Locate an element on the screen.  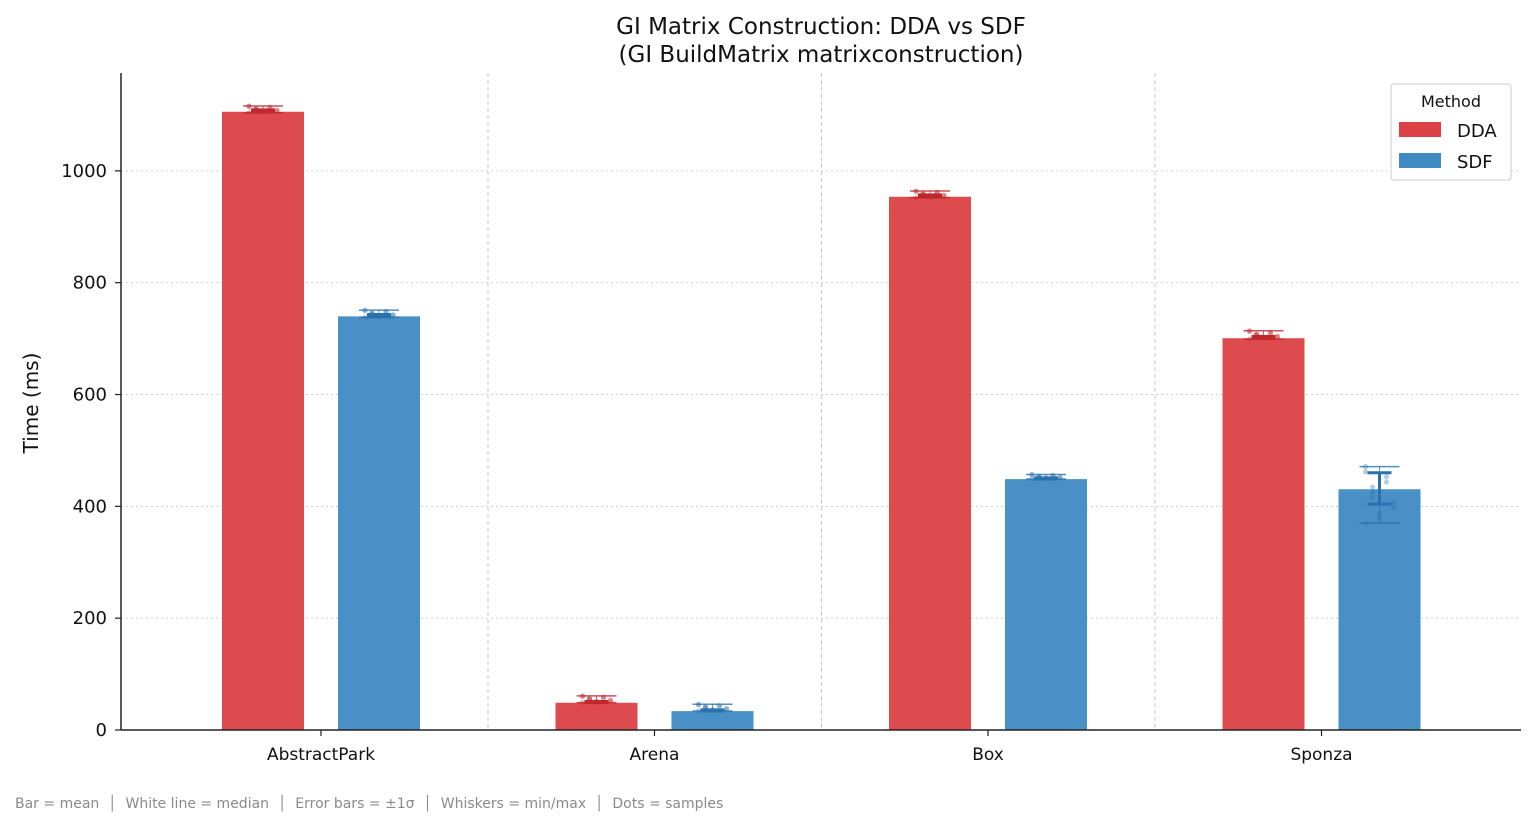
legend-label-dda: DDA is located at coordinates (1477, 131).